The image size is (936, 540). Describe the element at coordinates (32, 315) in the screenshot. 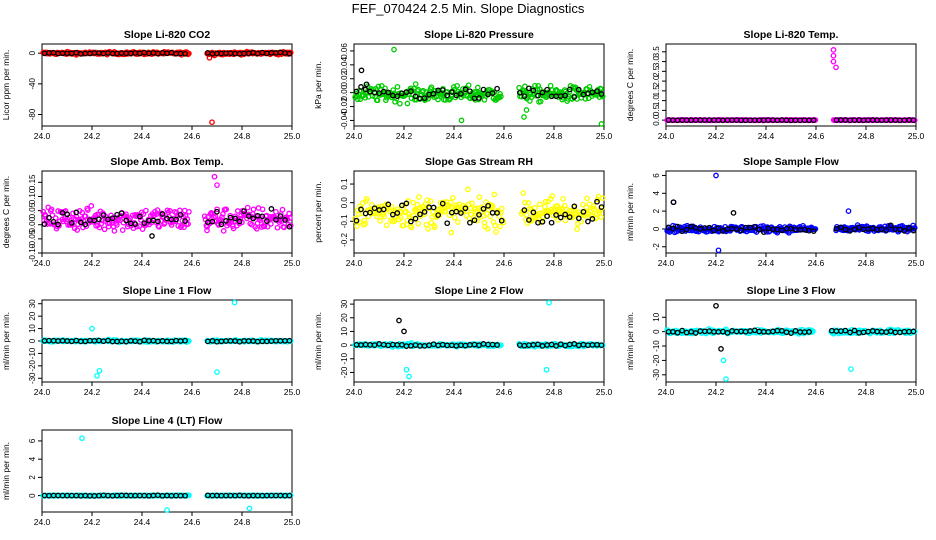

I see `y-tick-label: 20` at that location.